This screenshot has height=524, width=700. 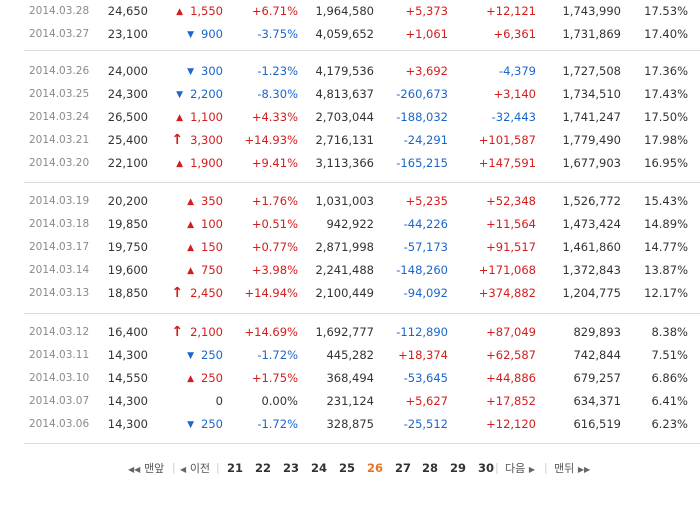 I want to click on volume-cell: 2,716,131, so click(x=344, y=140).